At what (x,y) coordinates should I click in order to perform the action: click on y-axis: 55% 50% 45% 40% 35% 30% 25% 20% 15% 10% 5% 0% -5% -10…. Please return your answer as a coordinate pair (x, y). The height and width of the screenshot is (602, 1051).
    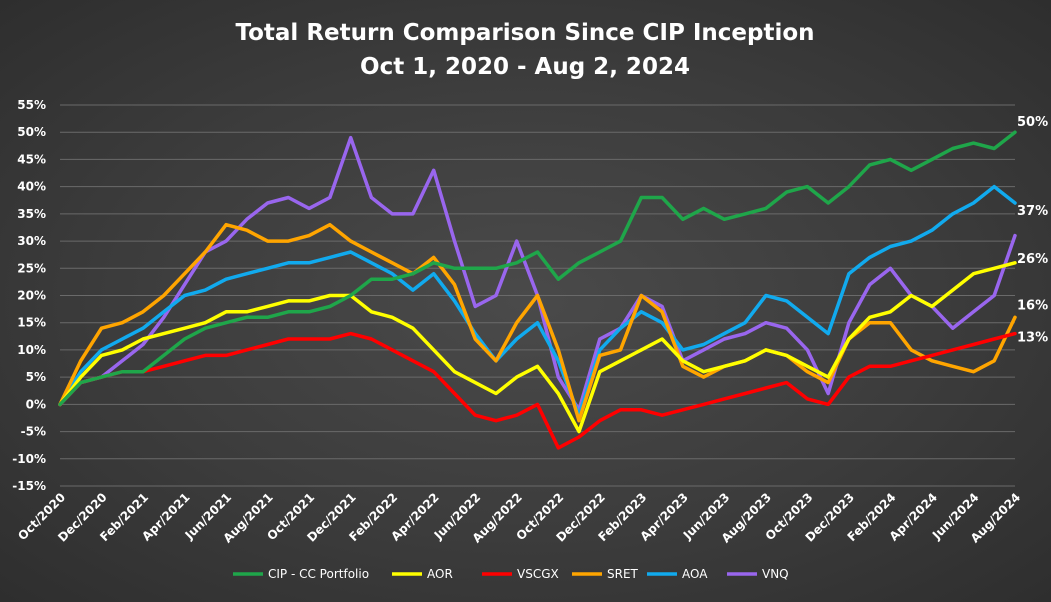
    Looking at the image, I should click on (29, 295).